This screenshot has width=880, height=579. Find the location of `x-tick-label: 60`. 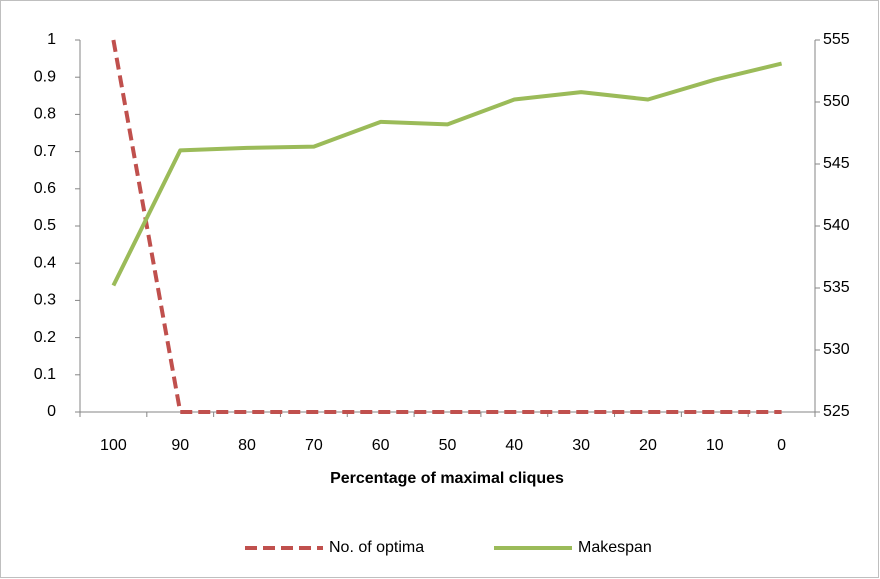

x-tick-label: 60 is located at coordinates (381, 445).